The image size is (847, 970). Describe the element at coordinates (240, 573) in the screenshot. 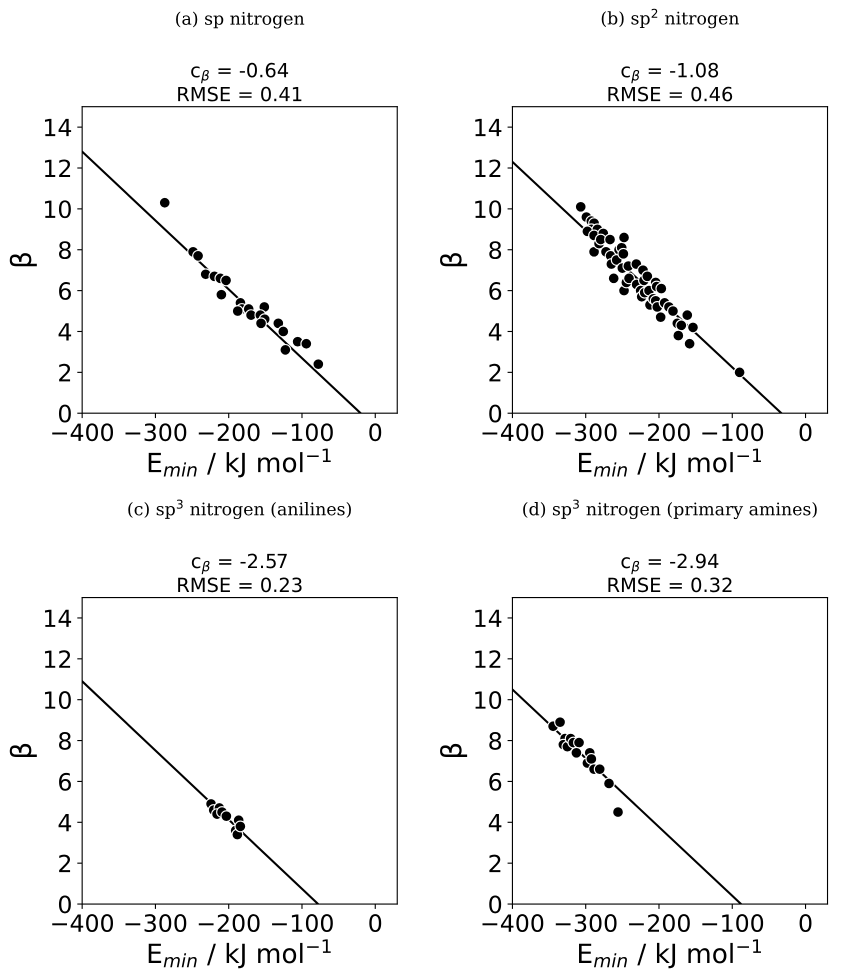

I see `chart-subtitle: c$_{β}$ = -2.57 RMSE = 0.23` at that location.